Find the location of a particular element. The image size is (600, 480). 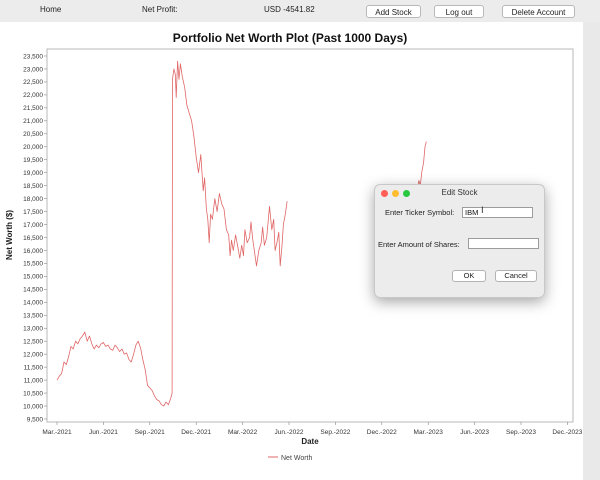

y-tick-label: 23,500 is located at coordinates (33, 56).